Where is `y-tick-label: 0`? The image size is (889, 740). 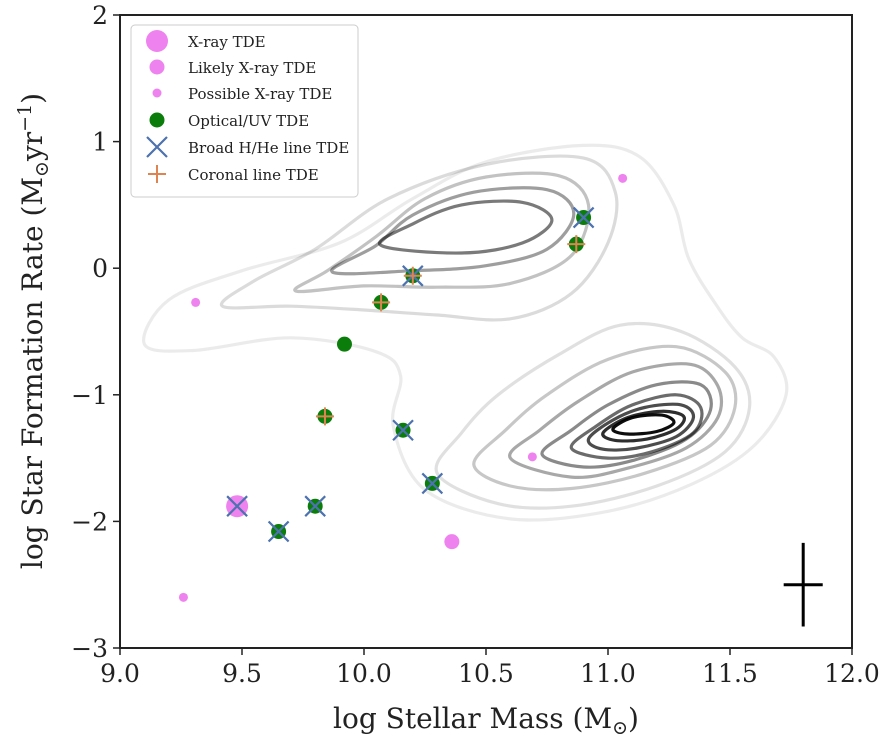 y-tick-label: 0 is located at coordinates (100, 268).